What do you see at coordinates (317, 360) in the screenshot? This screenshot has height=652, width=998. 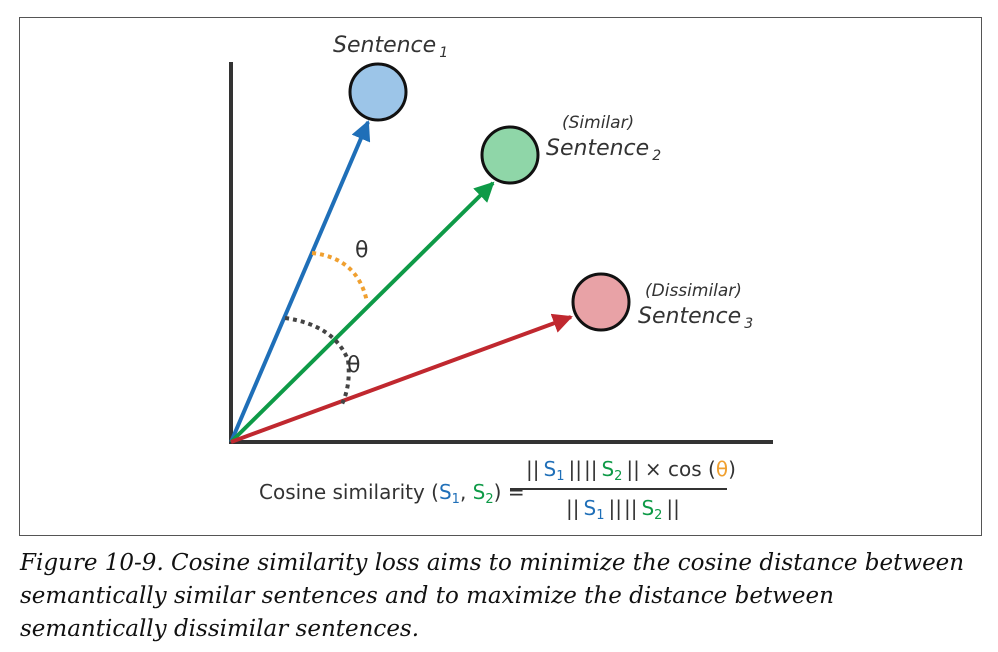 I see `angle-arc-dissimilar` at bounding box center [317, 360].